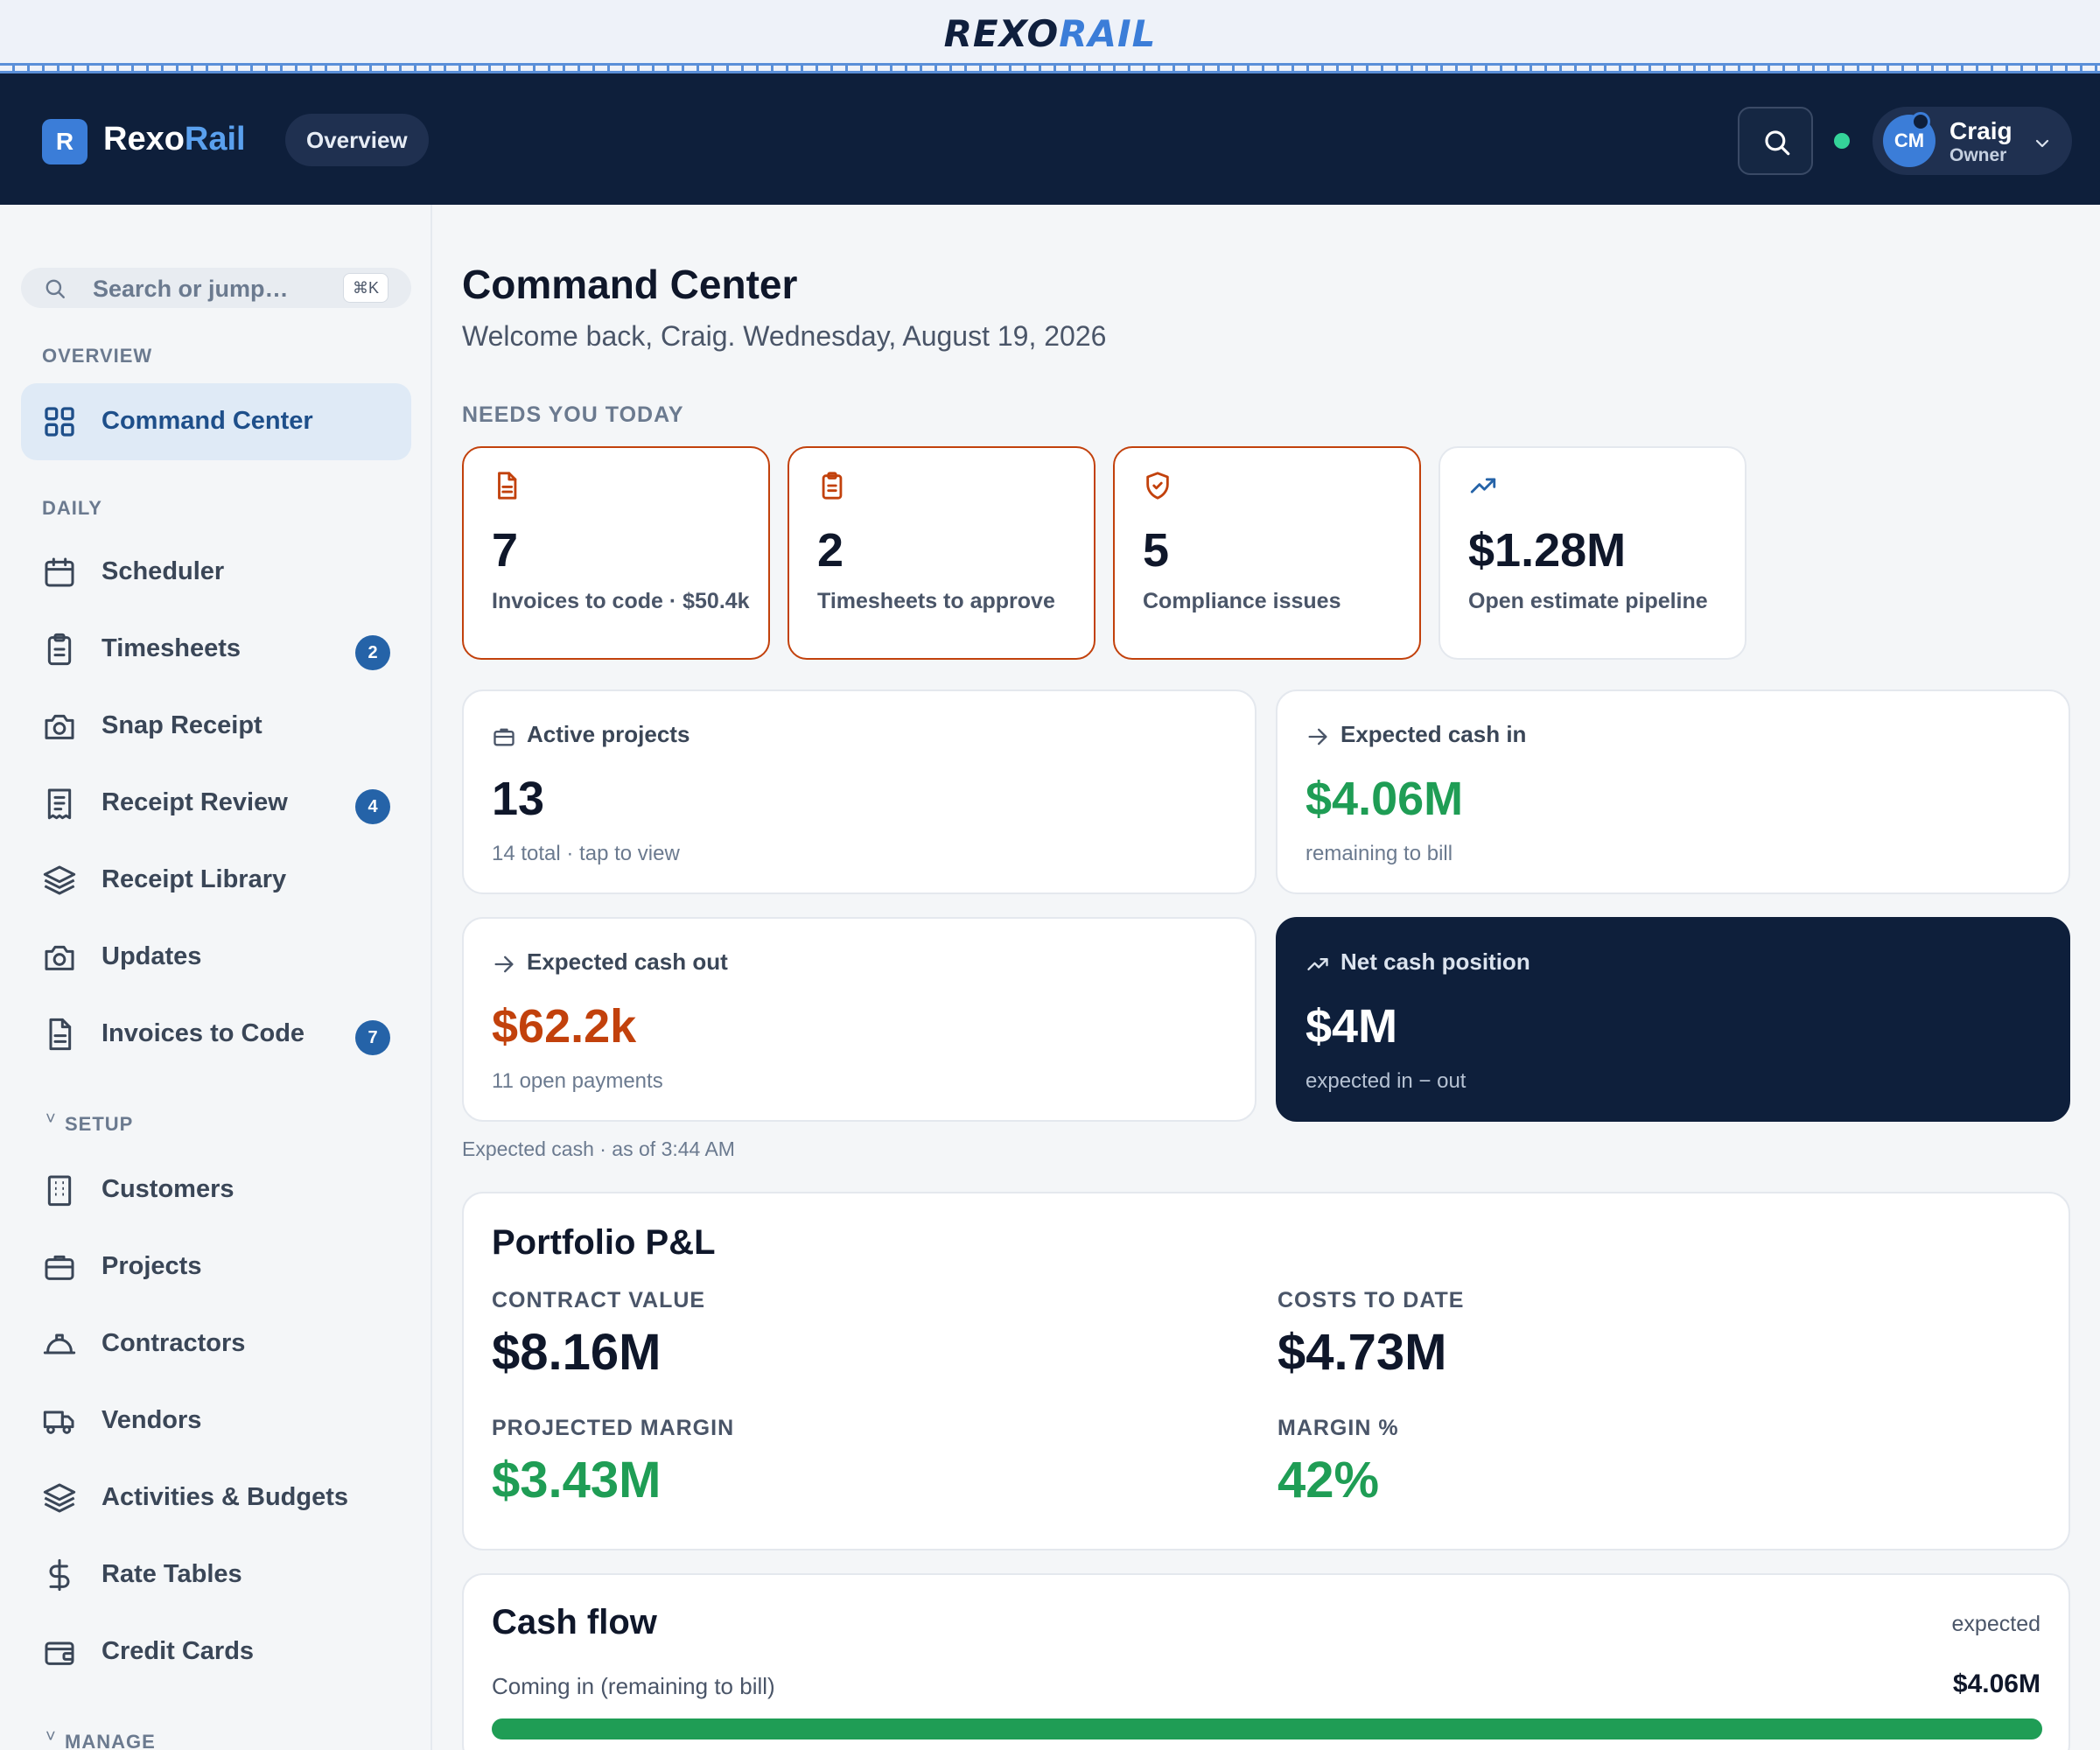 The image size is (2100, 1750). I want to click on online-status-dot, so click(1842, 141).